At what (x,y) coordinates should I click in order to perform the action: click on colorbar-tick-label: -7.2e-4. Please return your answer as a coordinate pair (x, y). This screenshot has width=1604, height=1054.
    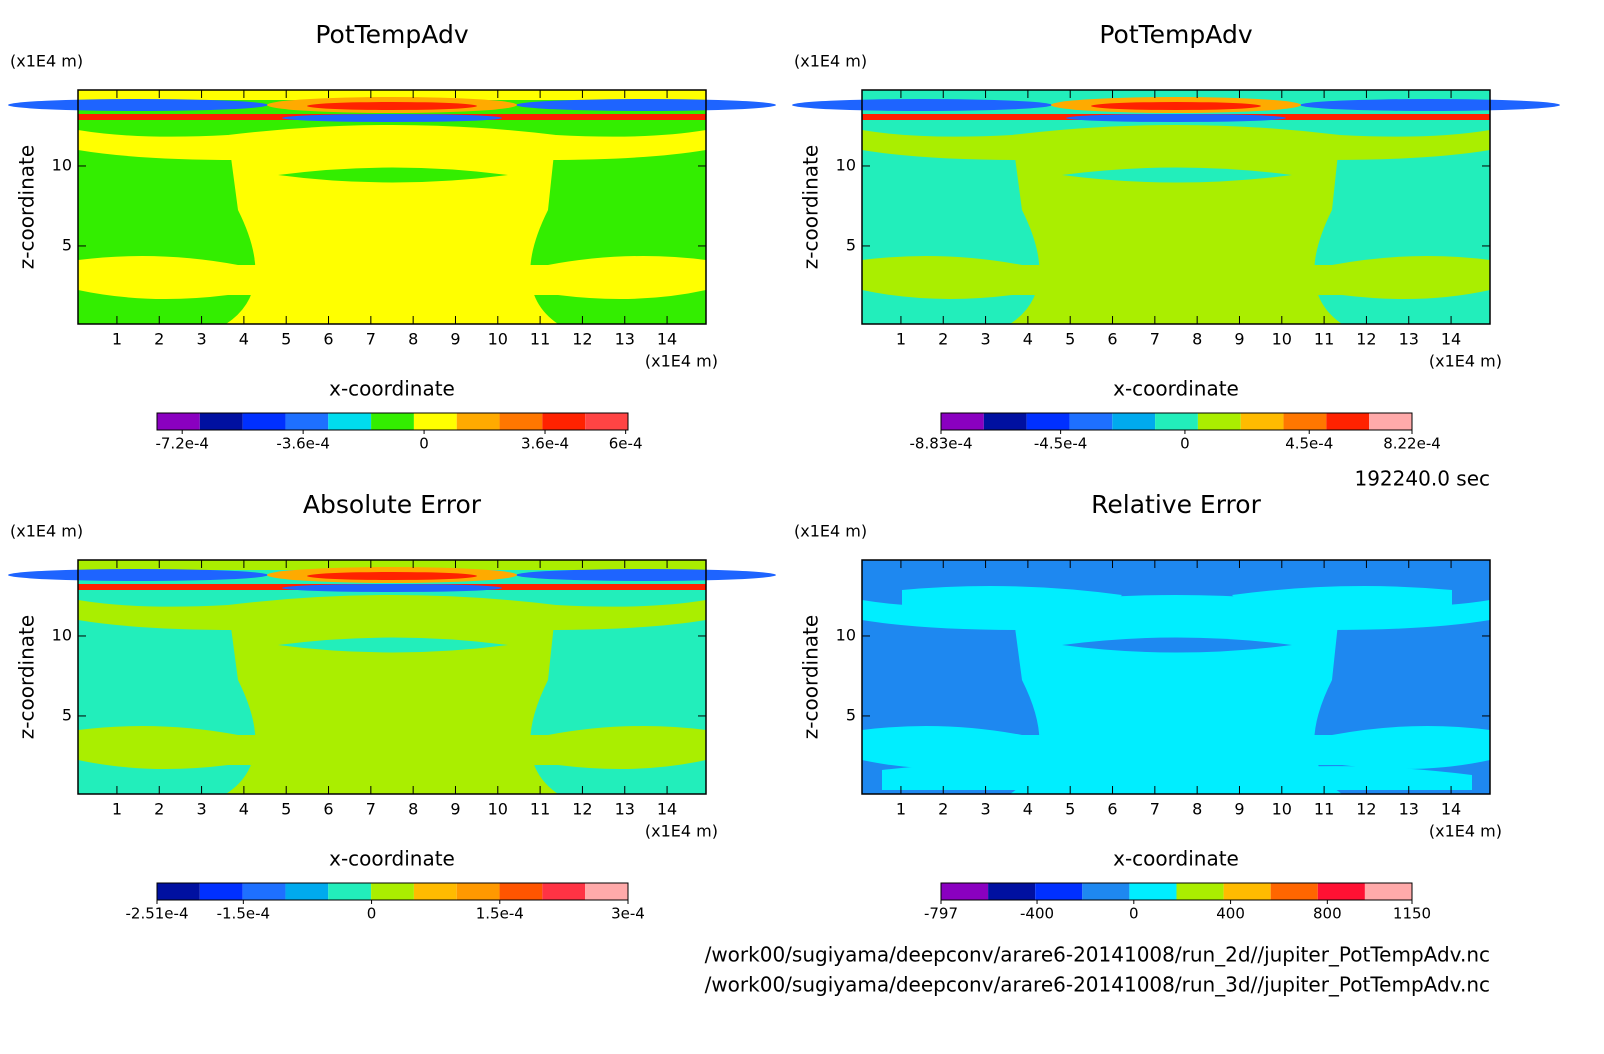
    Looking at the image, I should click on (181, 444).